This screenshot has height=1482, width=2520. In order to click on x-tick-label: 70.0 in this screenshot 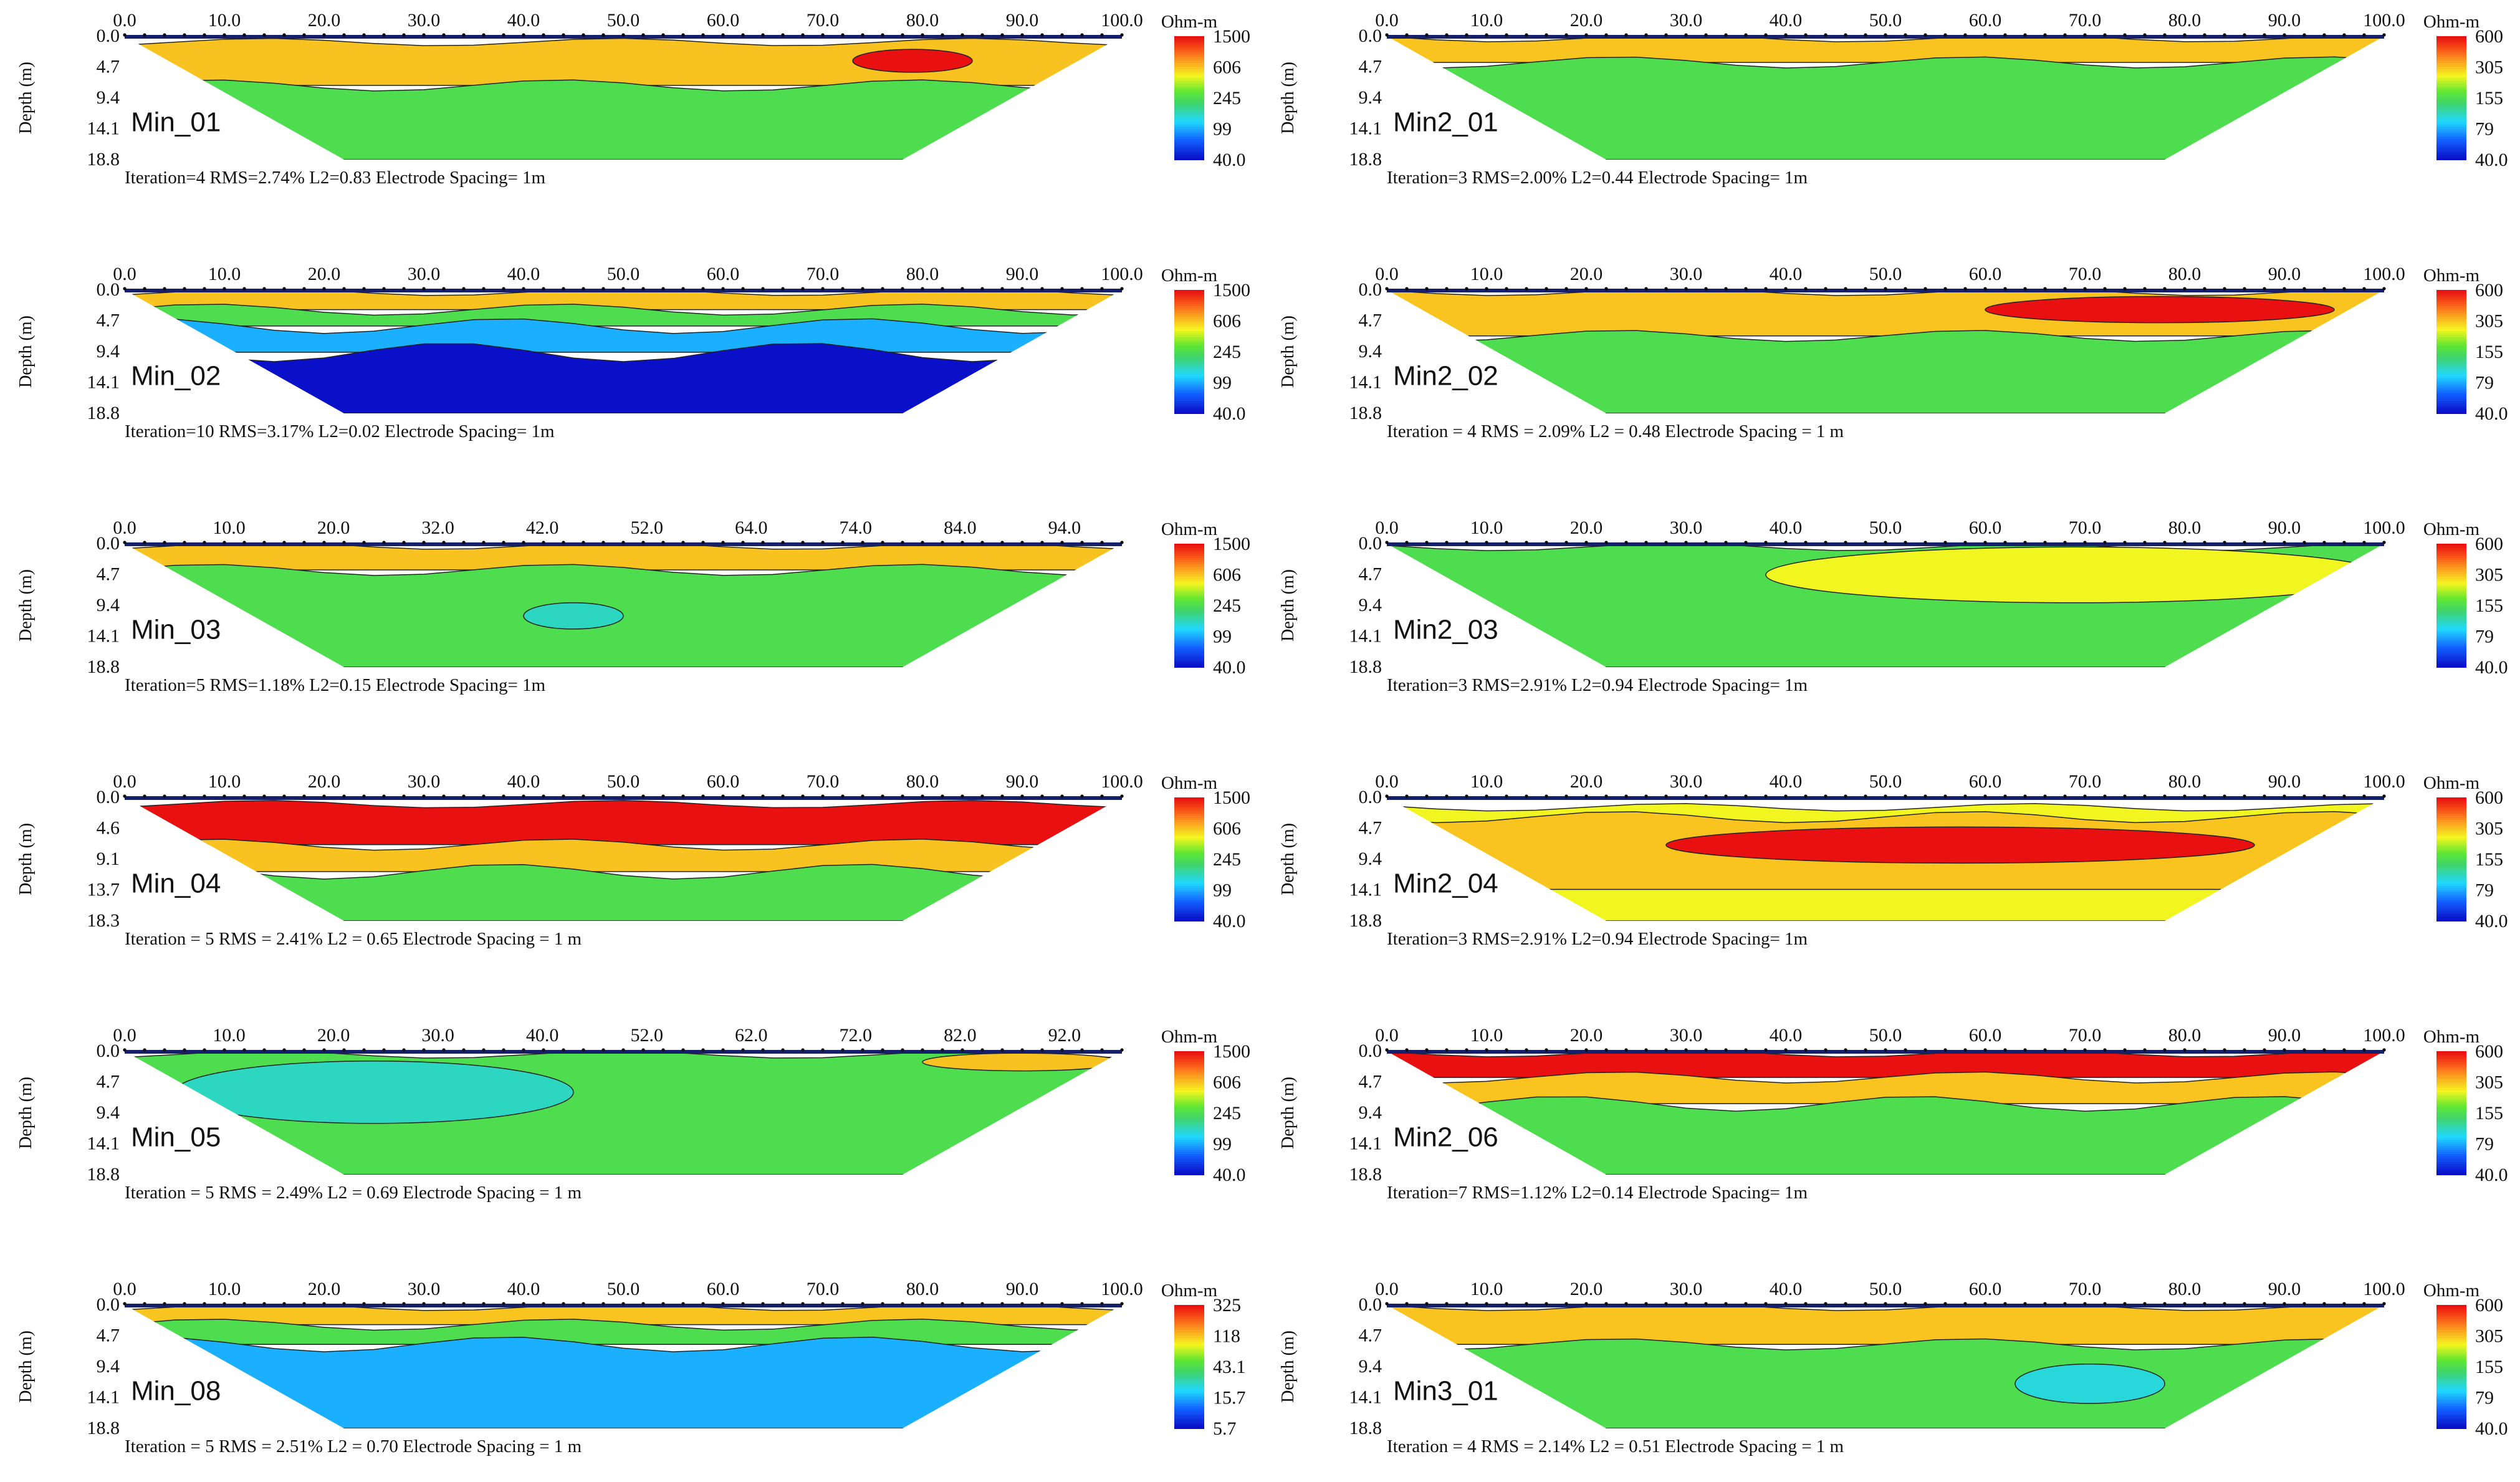, I will do `click(2085, 20)`.